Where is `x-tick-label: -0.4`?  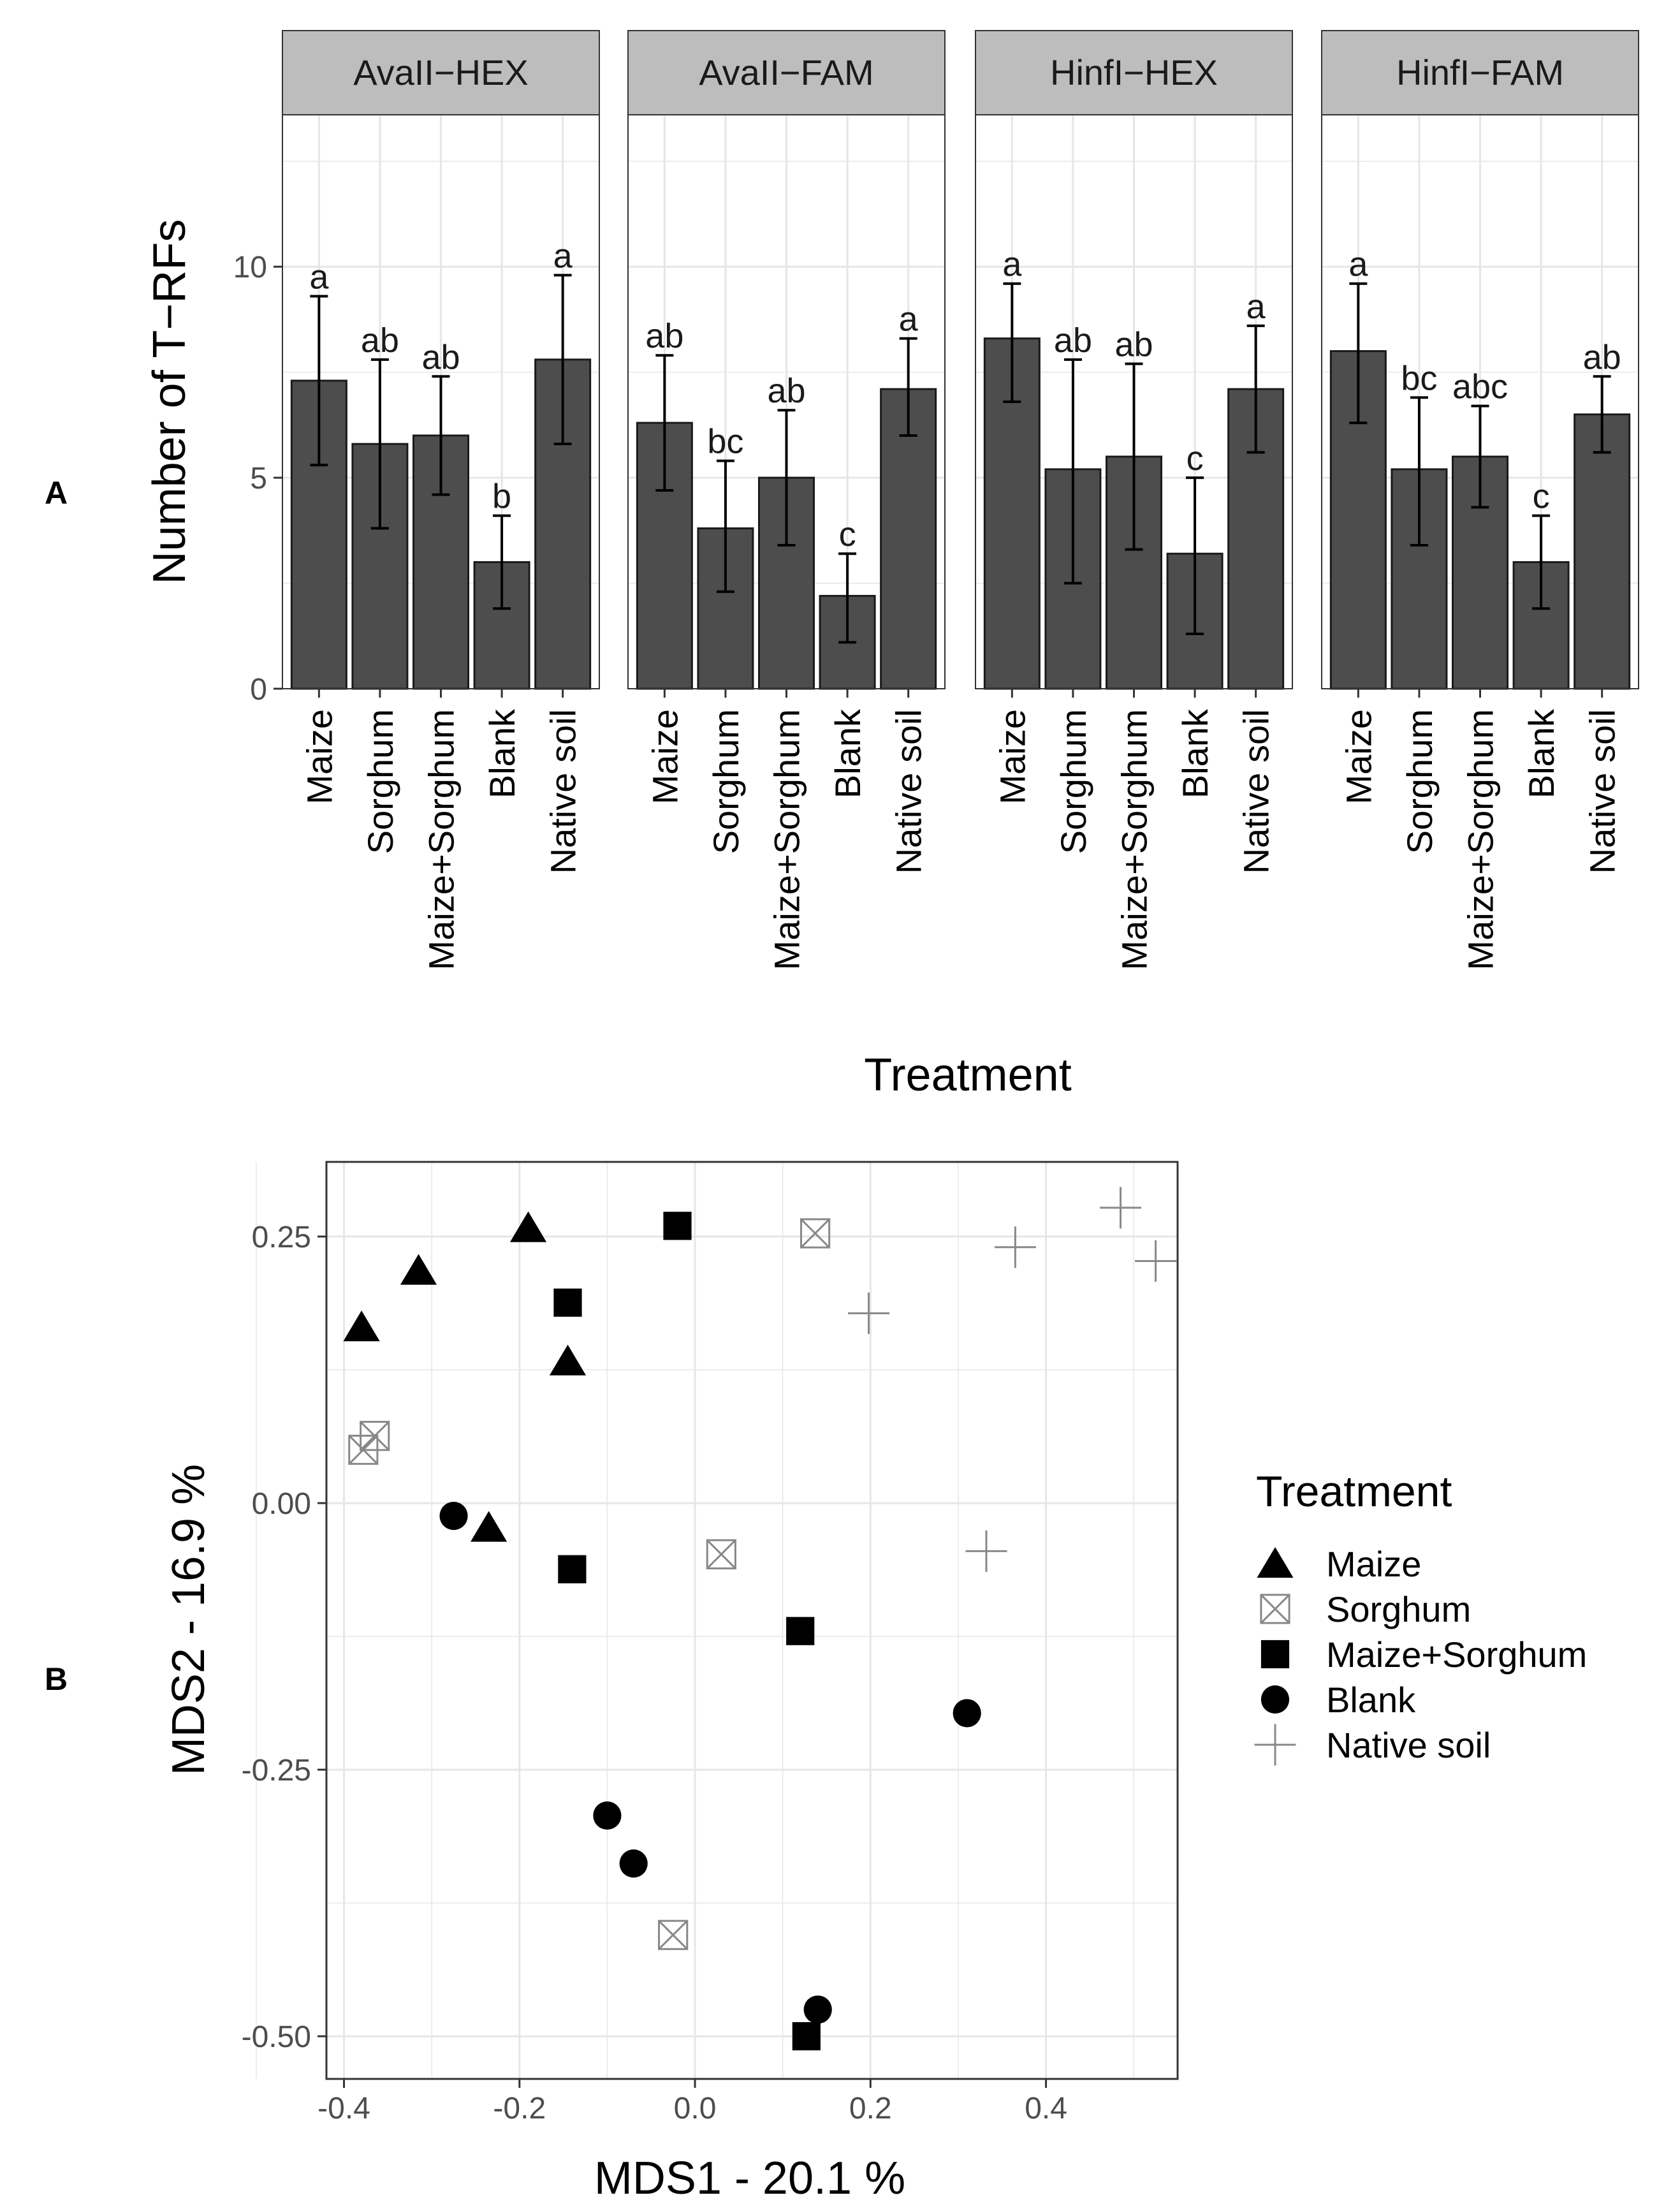
x-tick-label: -0.4 is located at coordinates (344, 2108).